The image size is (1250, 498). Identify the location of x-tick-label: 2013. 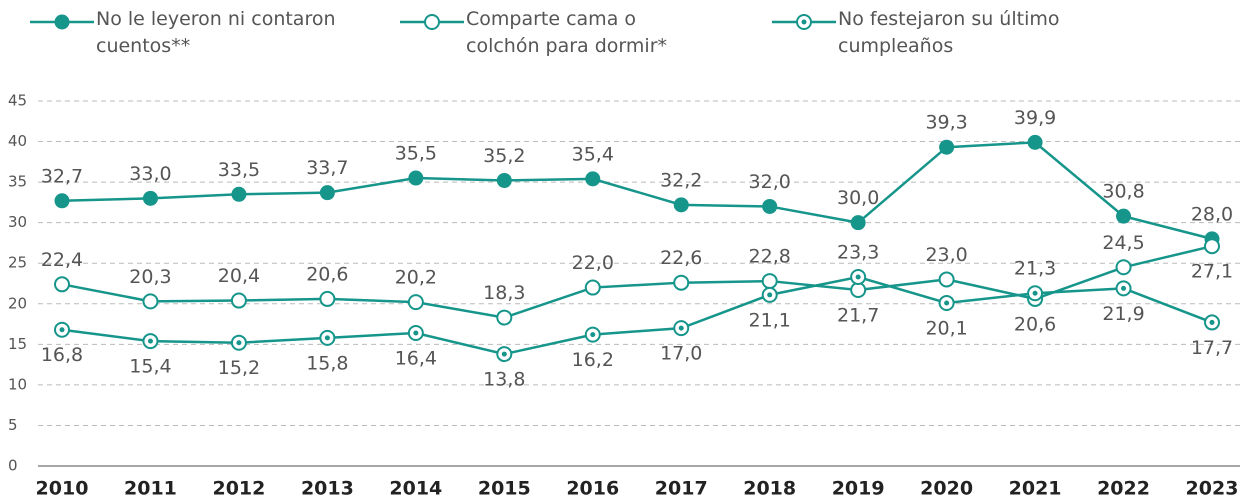
(327, 488).